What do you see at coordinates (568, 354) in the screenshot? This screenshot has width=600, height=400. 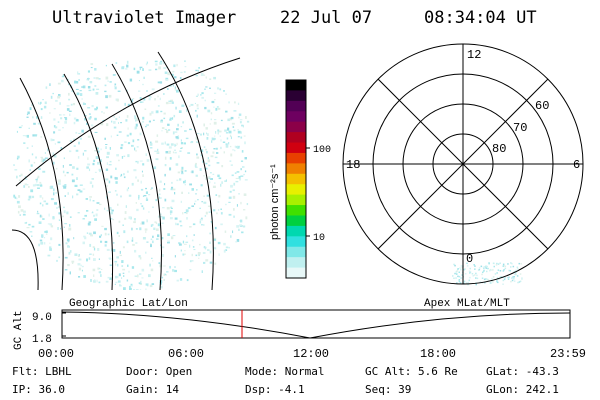 I see `x-tick-label: 23:59` at bounding box center [568, 354].